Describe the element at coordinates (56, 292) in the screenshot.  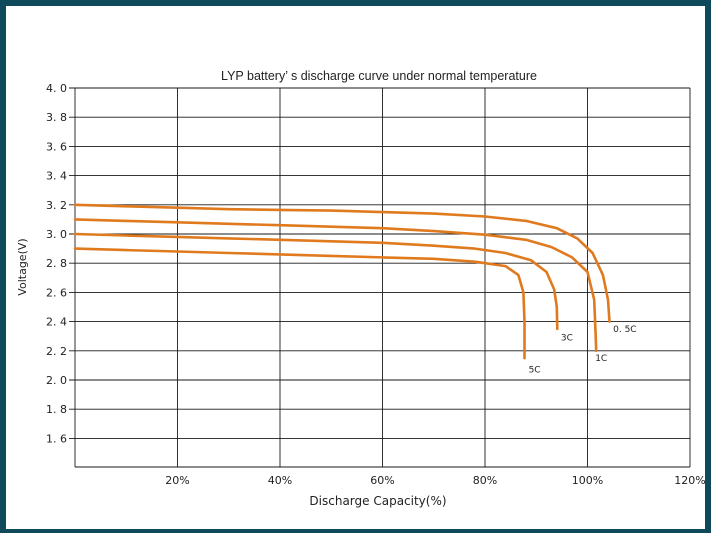
I see `y-tick-label: 2. 6` at that location.